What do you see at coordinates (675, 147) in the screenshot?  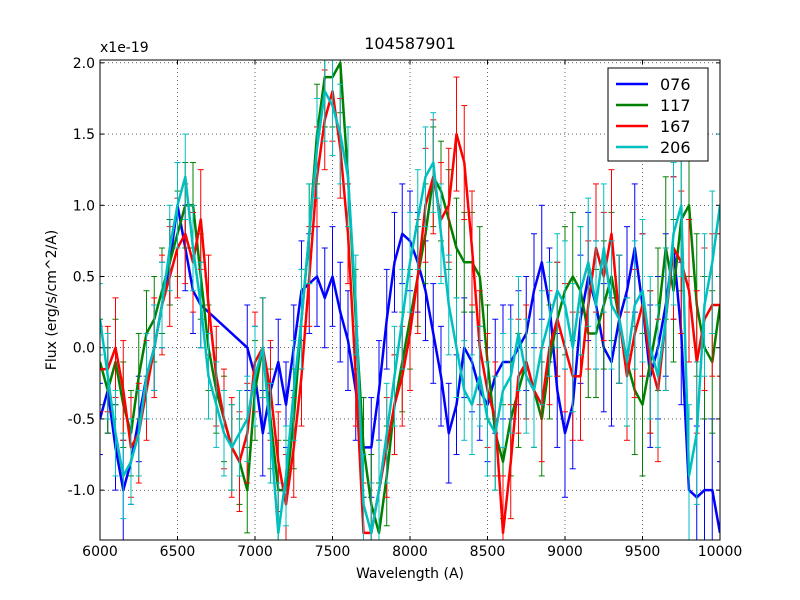 I see `legend-label-206: 206` at bounding box center [675, 147].